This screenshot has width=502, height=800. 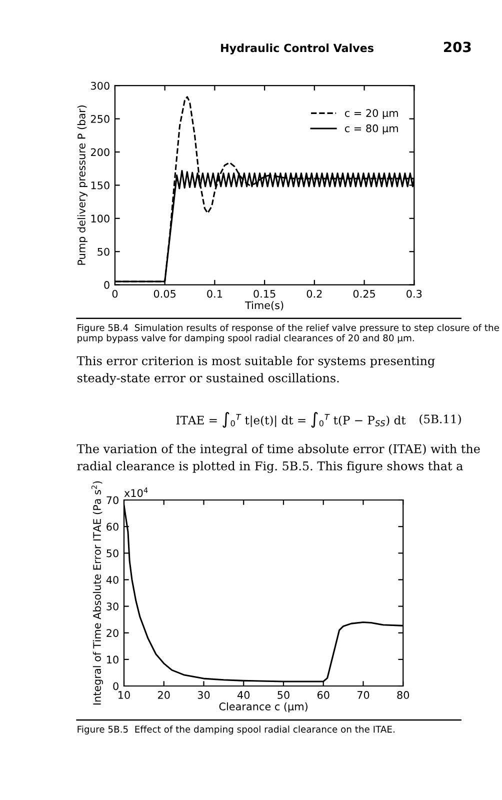 What do you see at coordinates (97, 593) in the screenshot?
I see `y-axis-title: Integral of Time Absolute Error ITAE (Pa s$^{2}$)` at bounding box center [97, 593].